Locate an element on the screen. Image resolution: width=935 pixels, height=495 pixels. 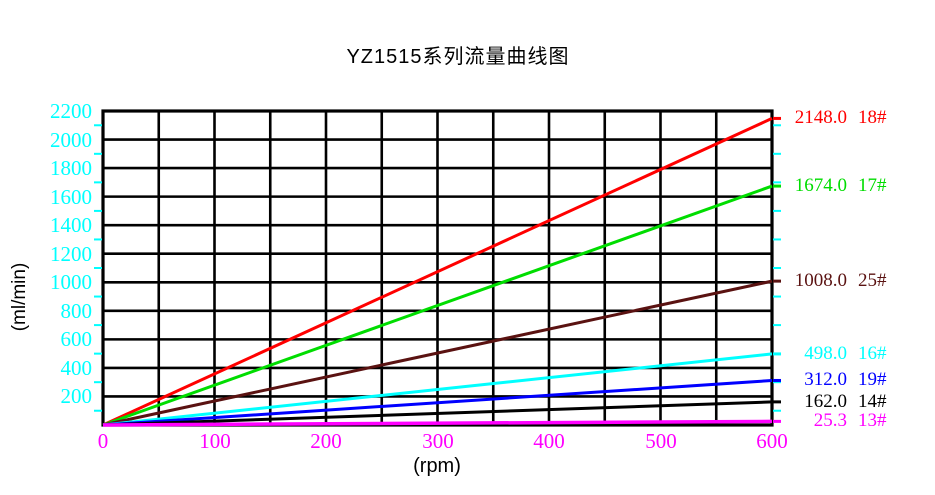
series-label-18: 2148.0 18# is located at coordinates (836, 118).